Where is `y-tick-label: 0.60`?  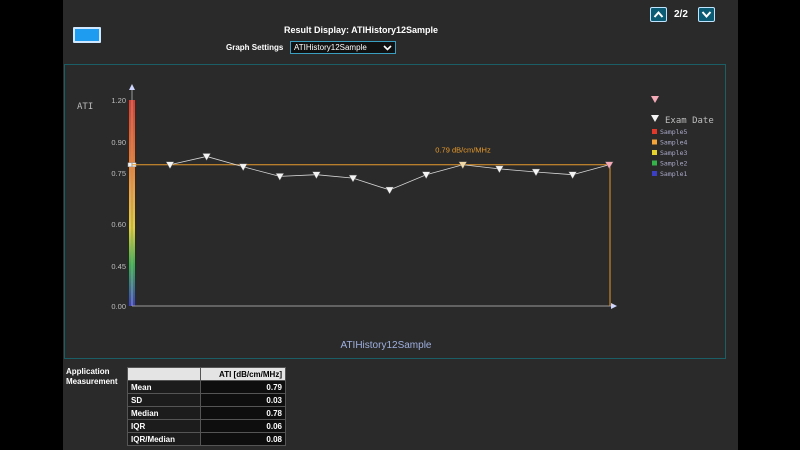 y-tick-label: 0.60 is located at coordinates (118, 224).